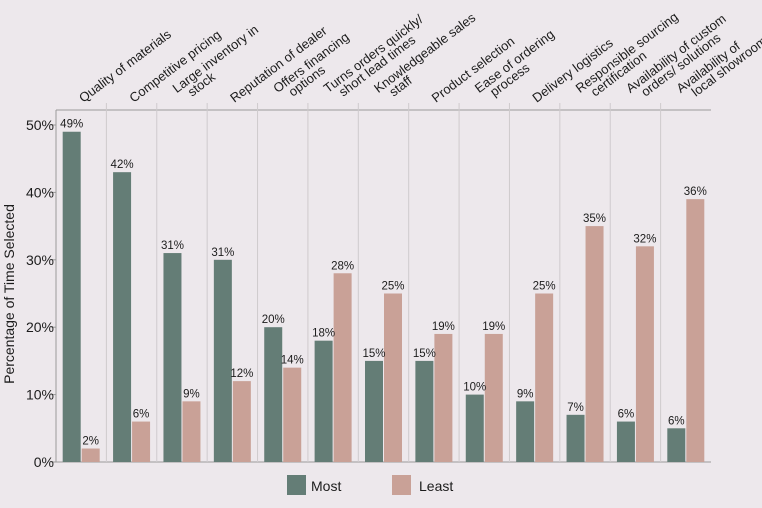 This screenshot has width=762, height=508. Describe the element at coordinates (575, 438) in the screenshot. I see `bar-most-responsible-sourcing-certification` at that location.